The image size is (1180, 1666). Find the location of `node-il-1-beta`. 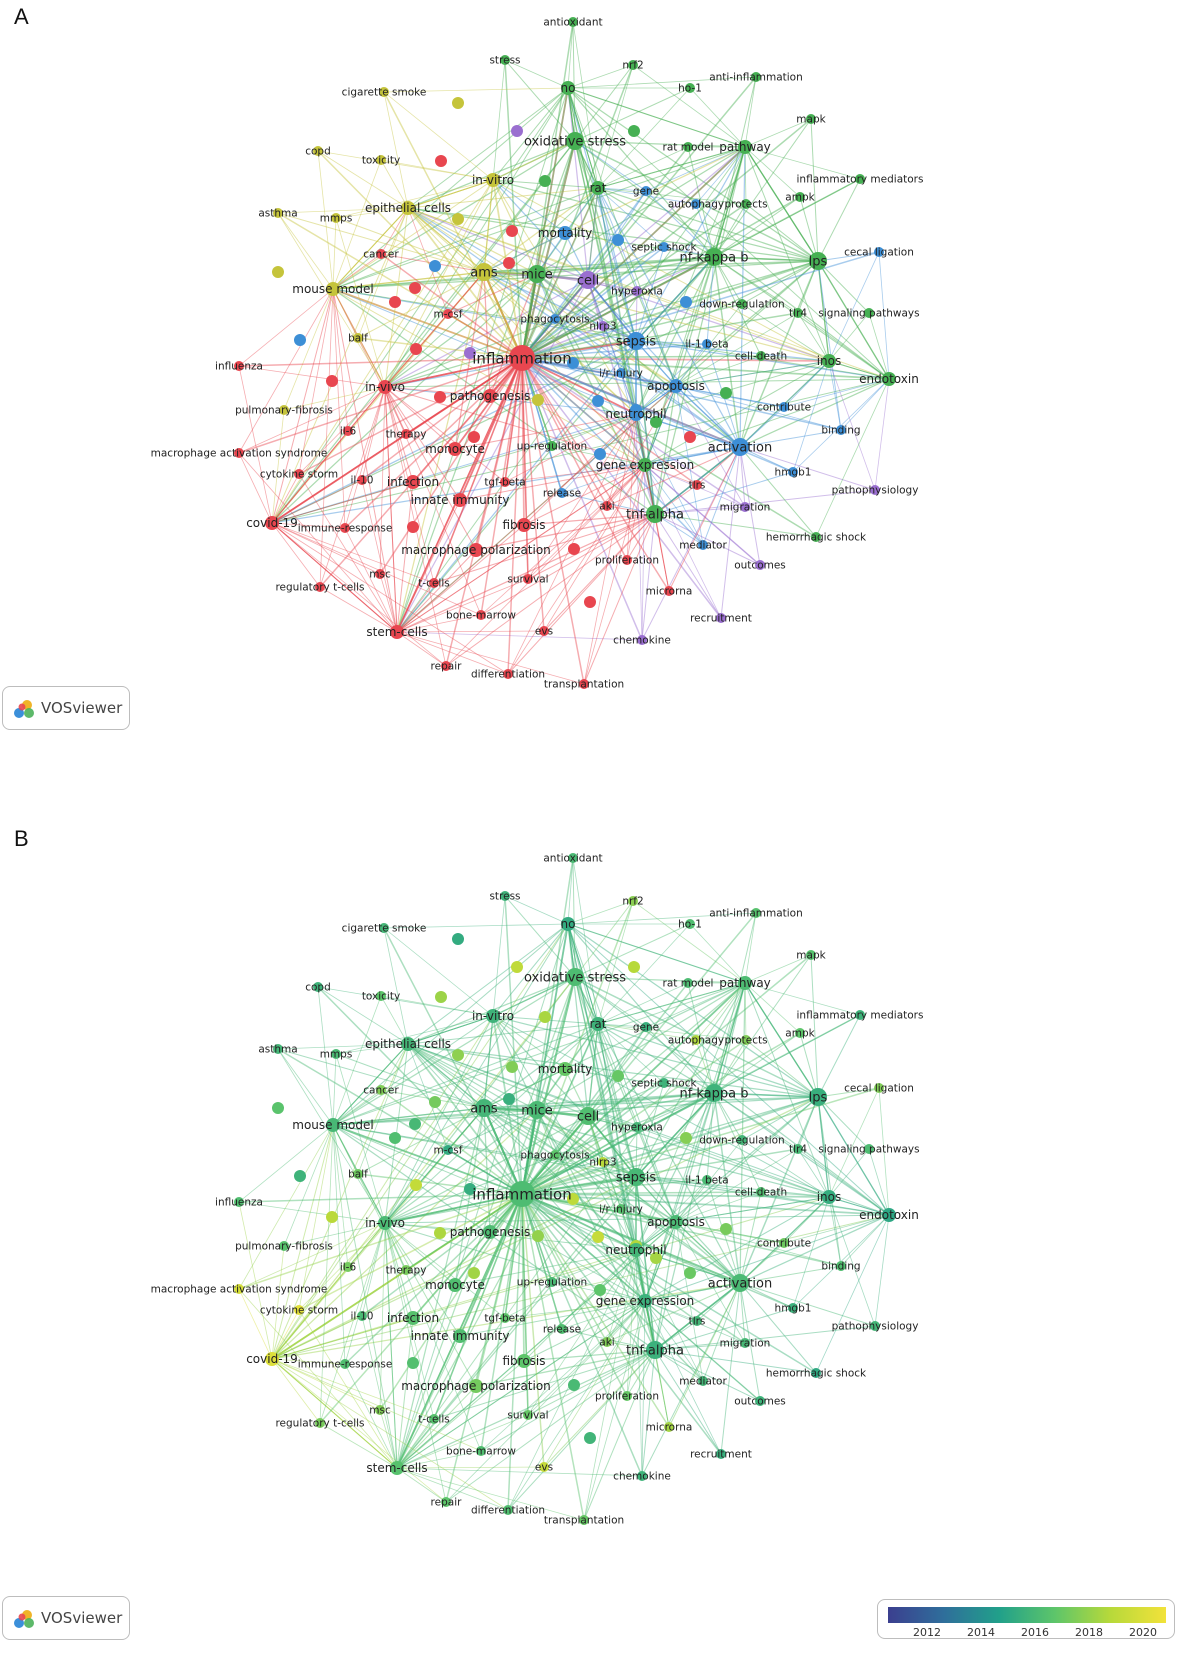

node-il-1-beta is located at coordinates (707, 344).